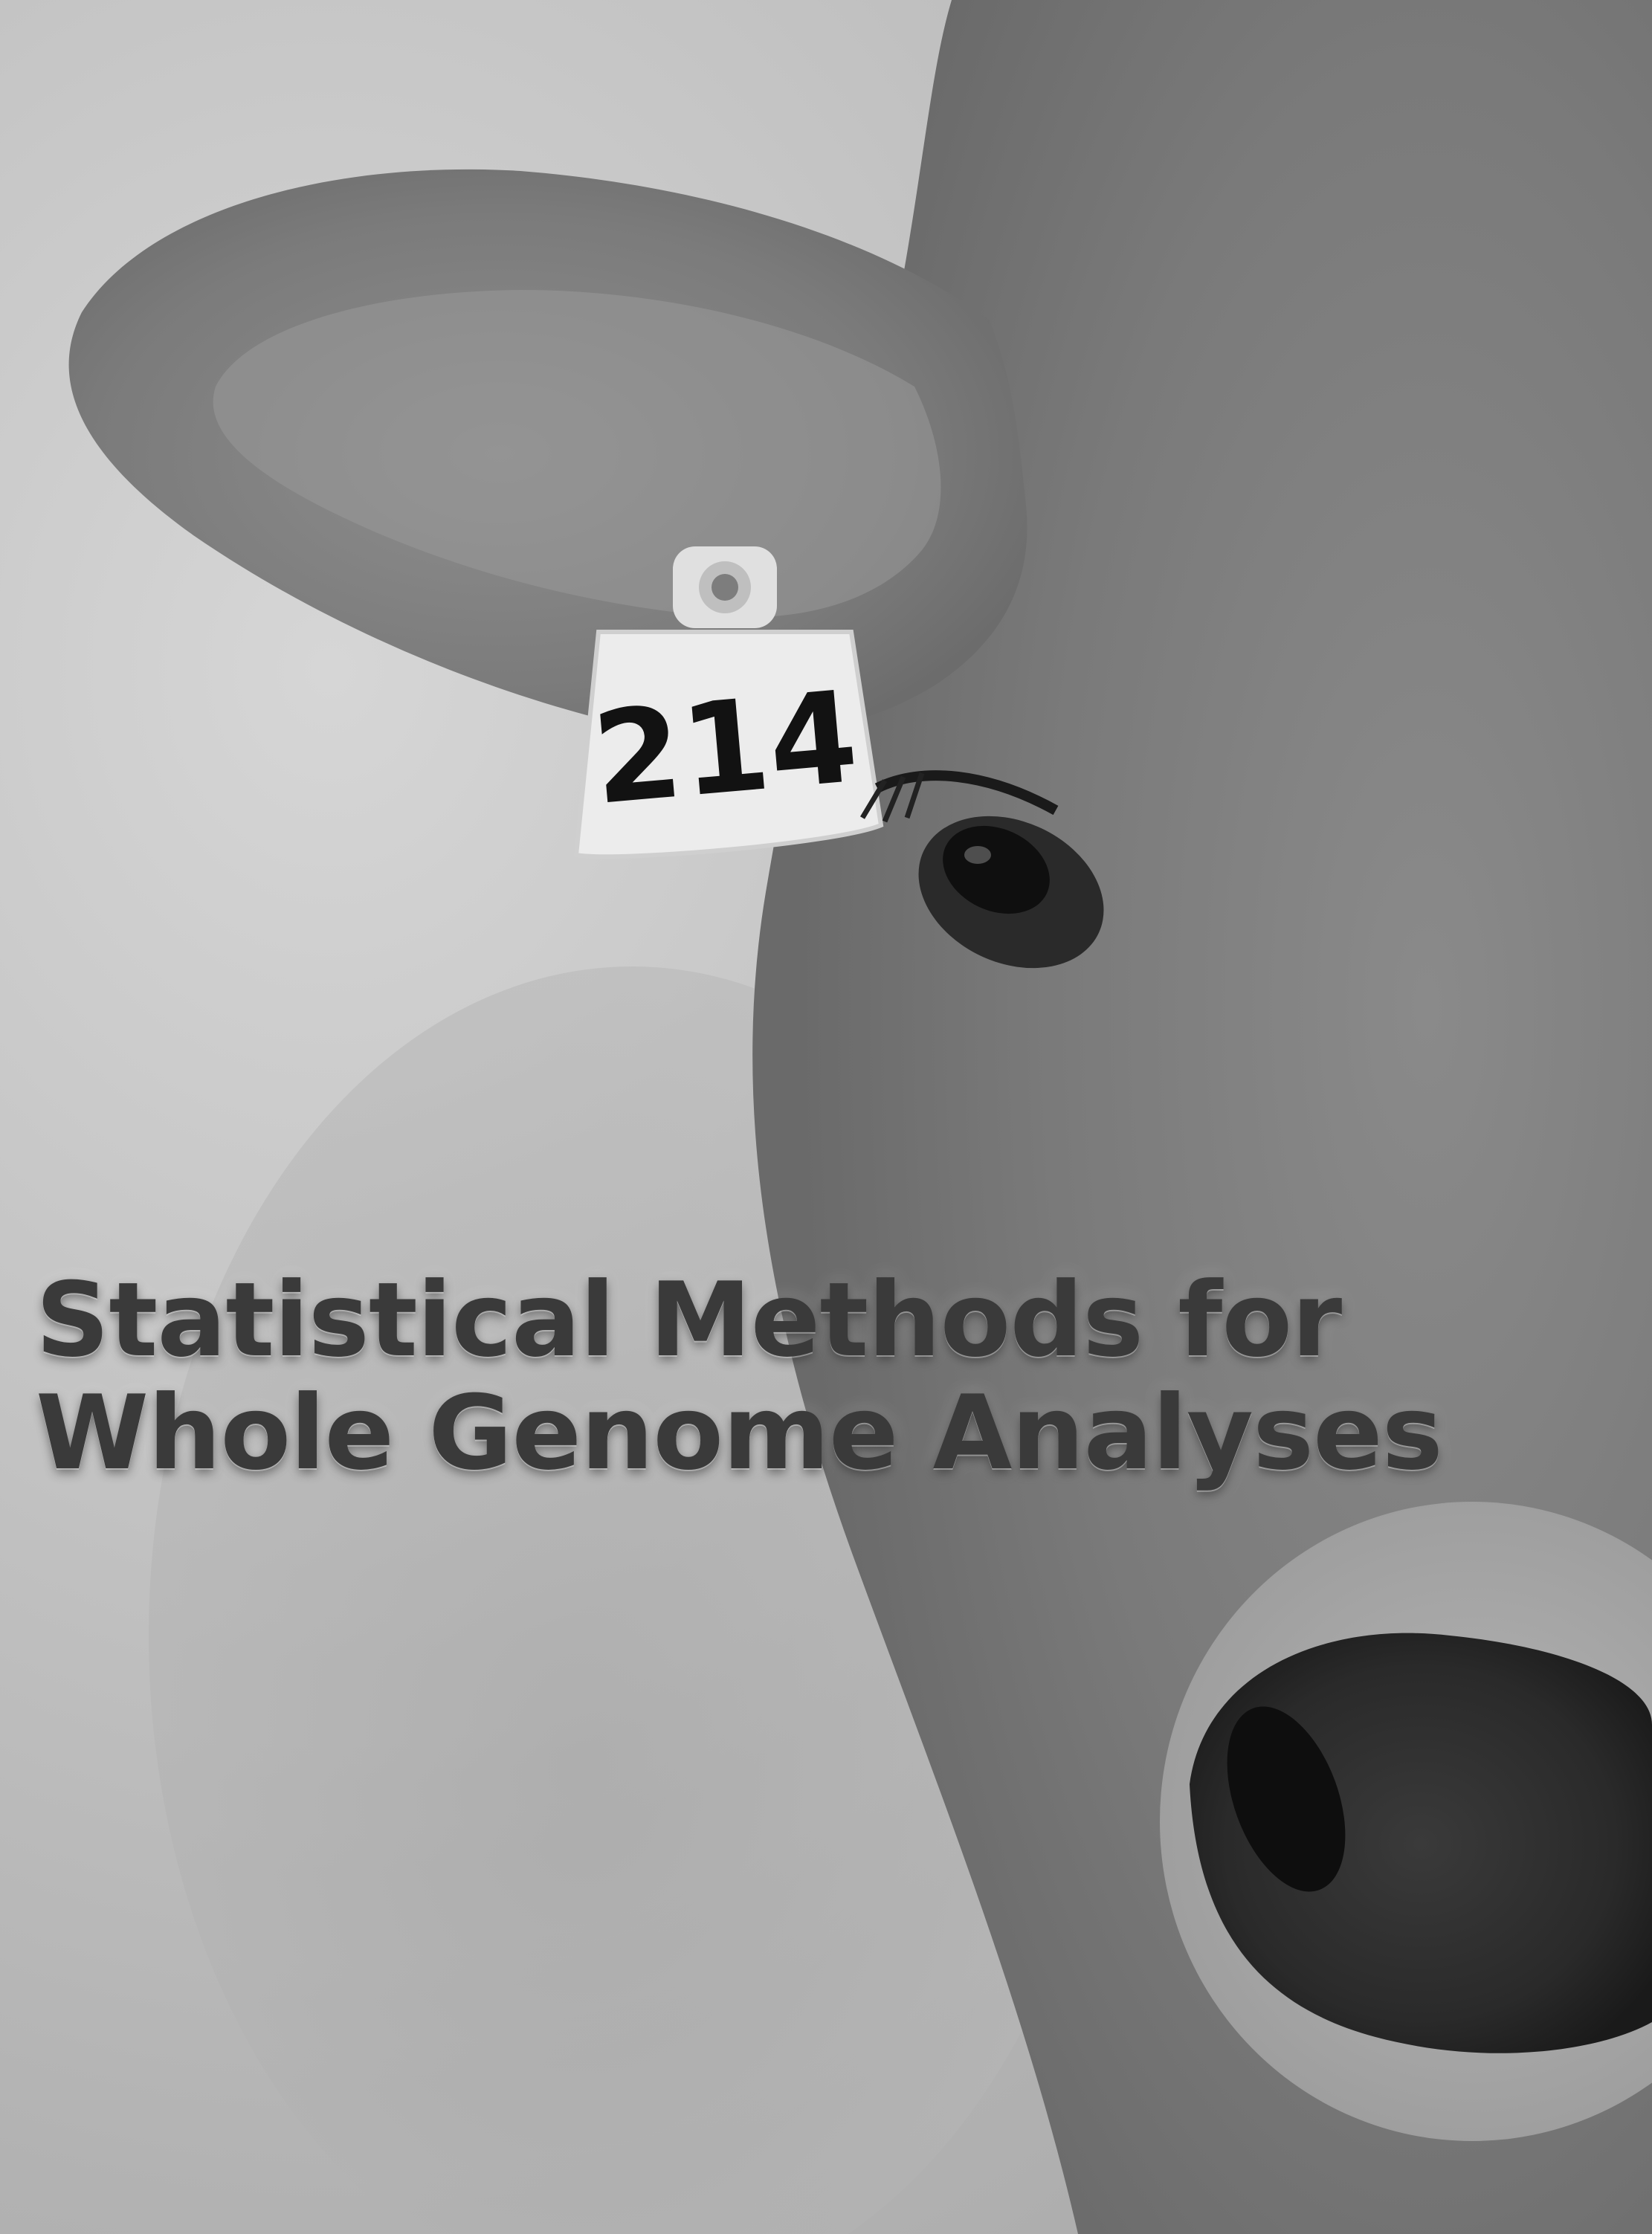  I want to click on title-line-2: Whole Genome Analyses, so click(739, 1432).